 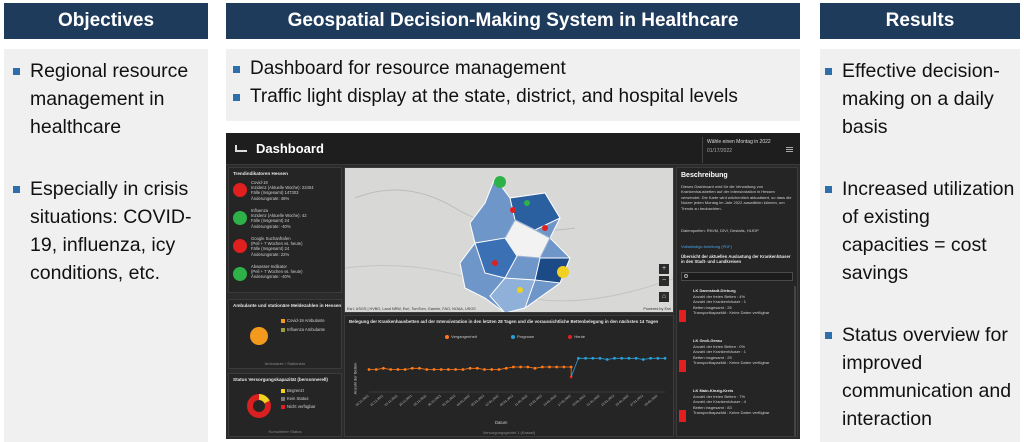 I want to click on hospital-name: LK Main-Kinzig-Kreis, so click(x=713, y=390).